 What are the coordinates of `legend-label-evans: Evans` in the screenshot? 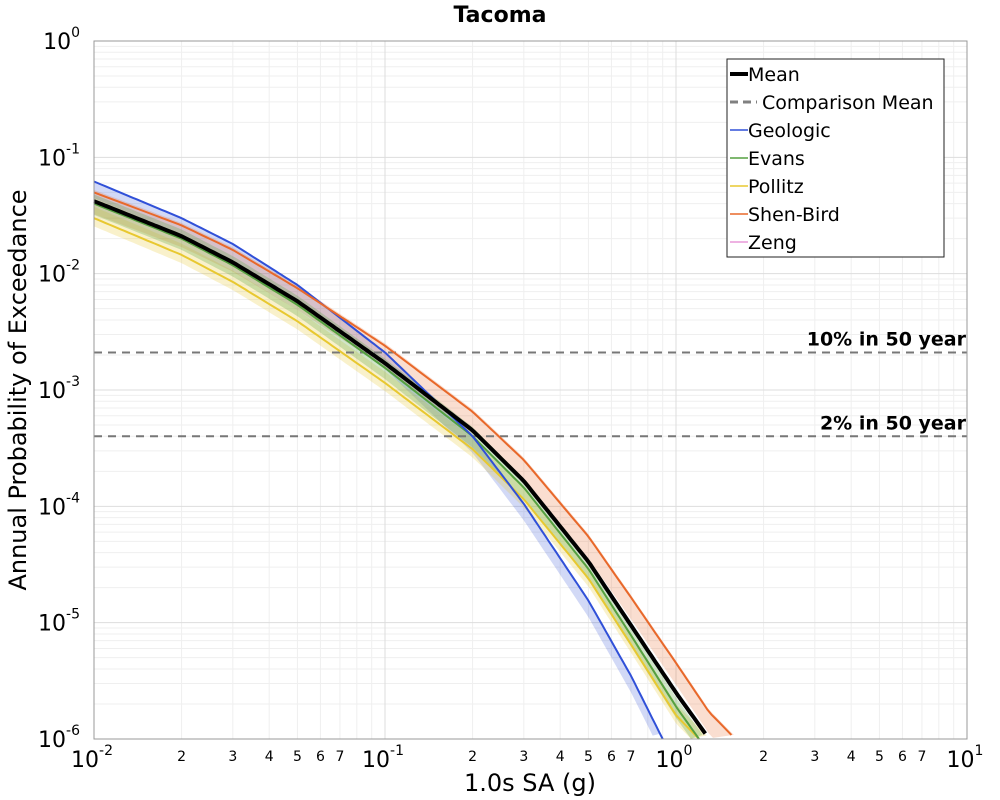 It's located at (776, 159).